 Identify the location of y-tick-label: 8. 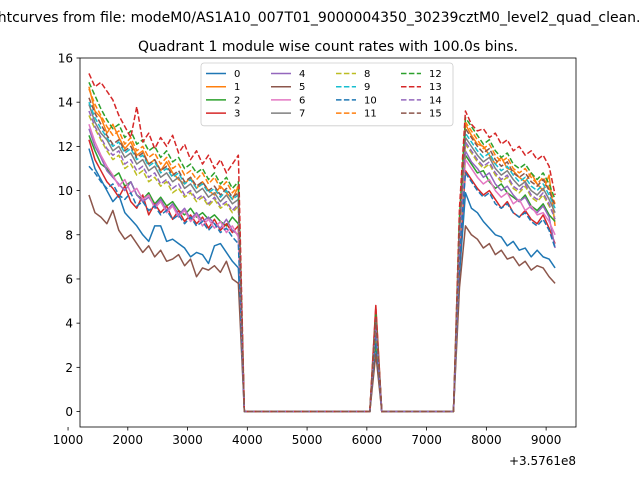
(69, 235).